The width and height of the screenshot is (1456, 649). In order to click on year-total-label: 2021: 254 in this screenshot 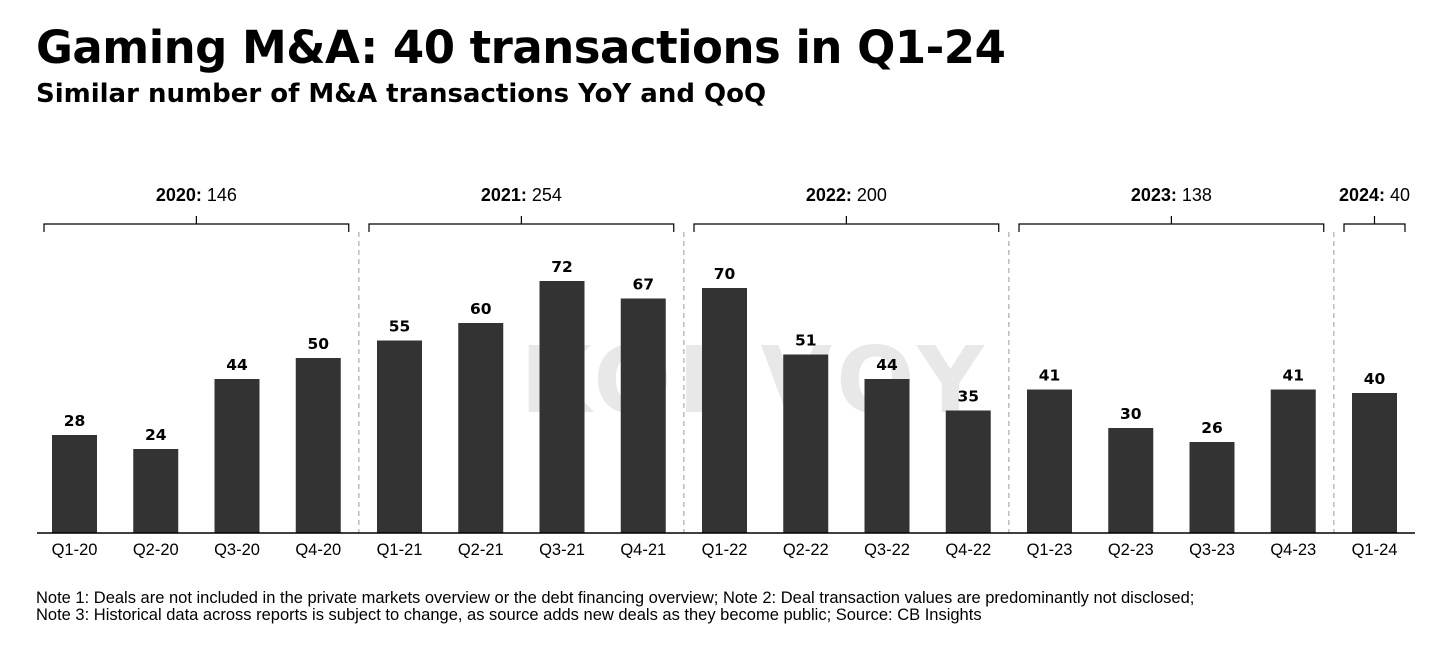, I will do `click(521, 195)`.